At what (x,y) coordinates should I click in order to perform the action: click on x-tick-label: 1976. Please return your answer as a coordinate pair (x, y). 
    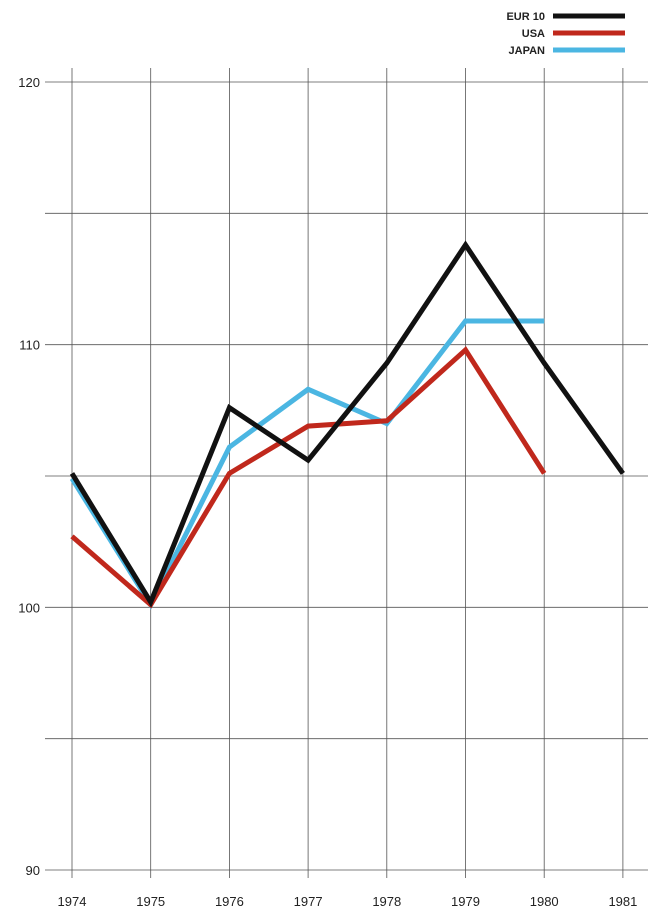
    Looking at the image, I should click on (229, 901).